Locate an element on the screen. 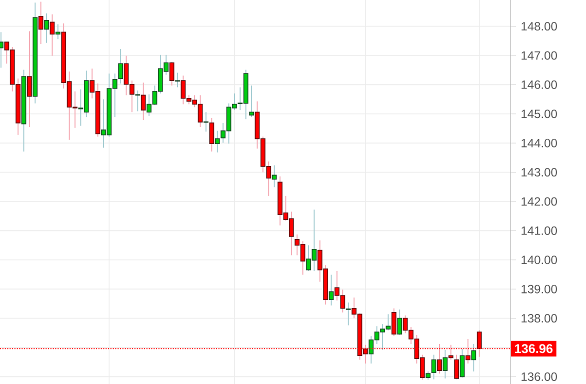  y-tick-label: 141.00 is located at coordinates (539, 230).